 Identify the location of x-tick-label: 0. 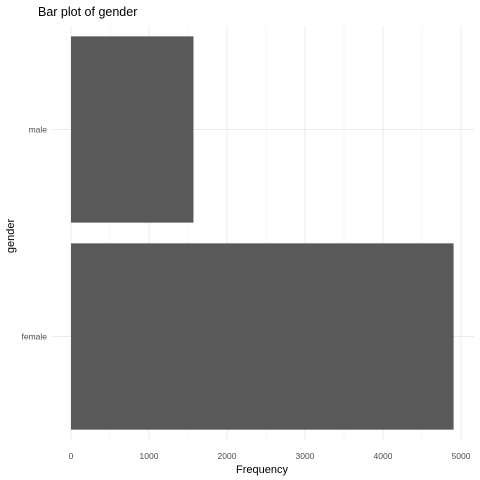
(71, 456).